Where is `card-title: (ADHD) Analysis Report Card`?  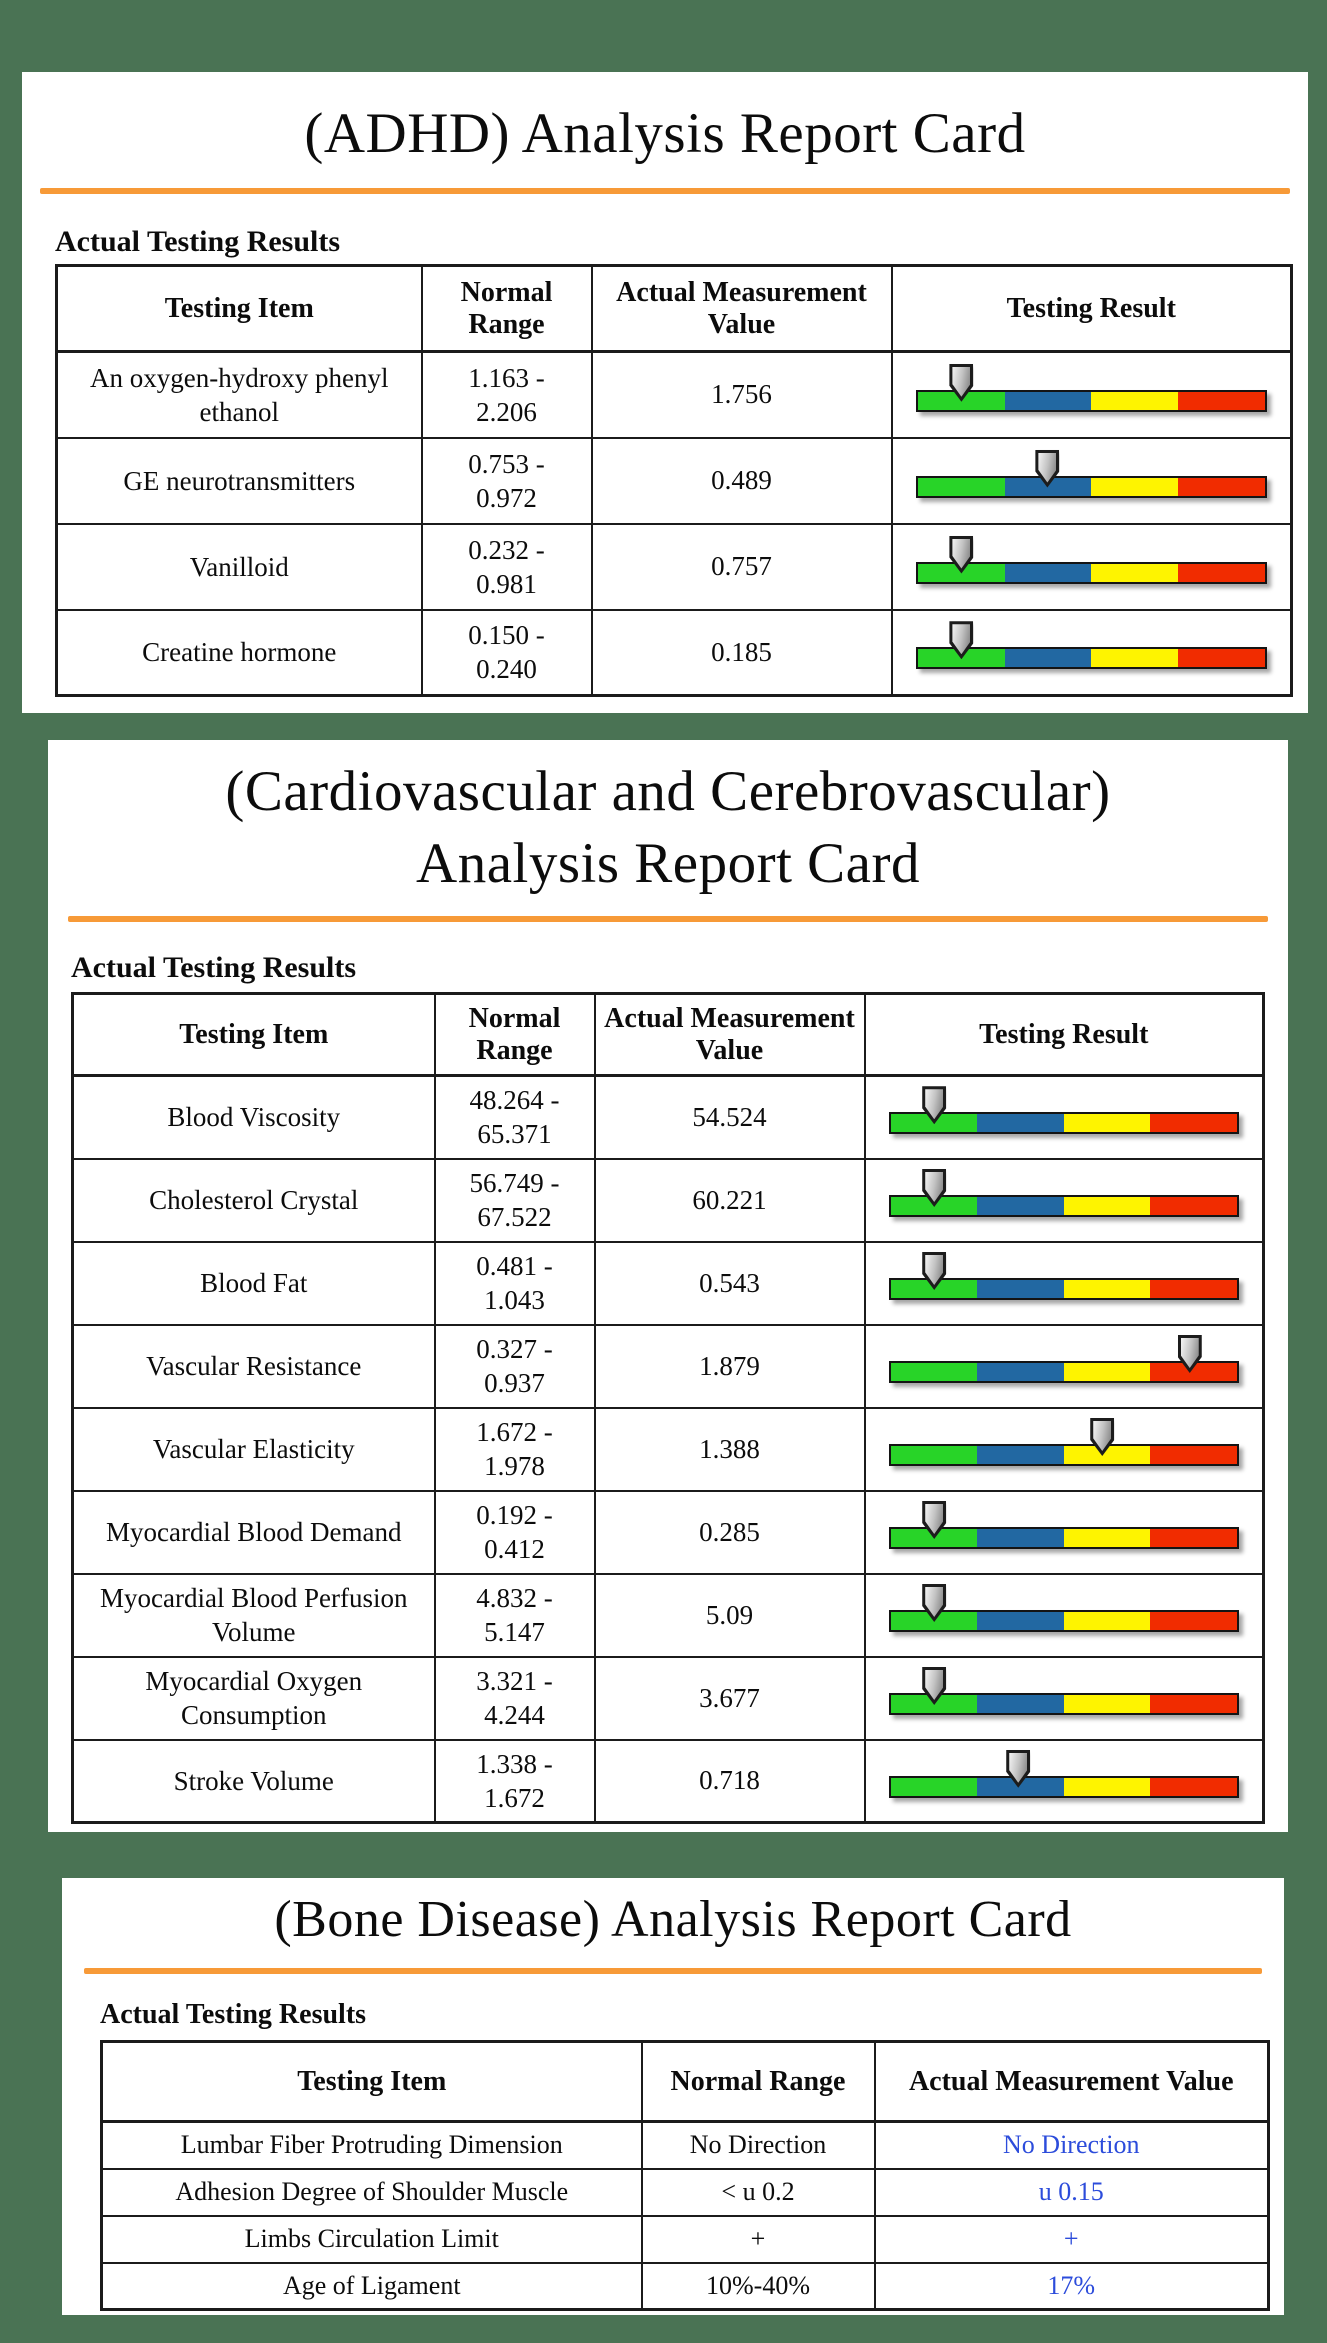
card-title: (ADHD) Analysis Report Card is located at coordinates (665, 133).